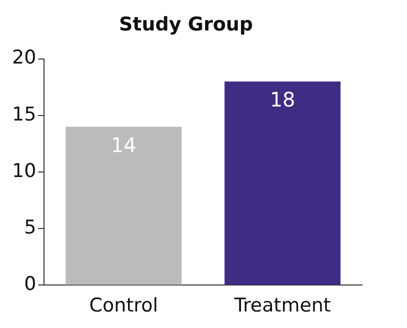  Describe the element at coordinates (30, 227) in the screenshot. I see `y-tick-label: 5` at that location.